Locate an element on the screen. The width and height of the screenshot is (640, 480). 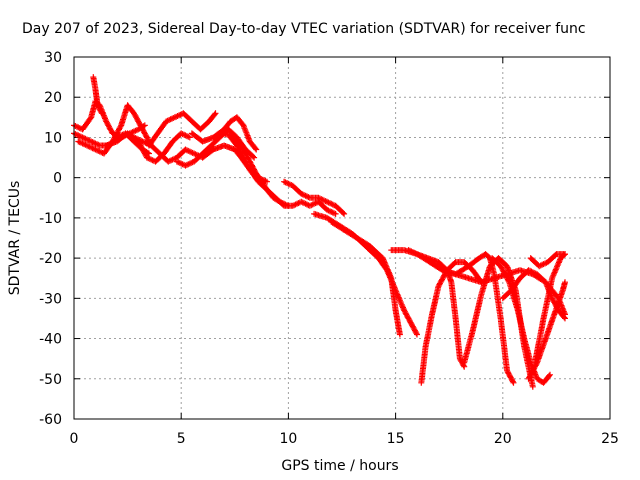
y-tick-label: -20 is located at coordinates (50, 259).